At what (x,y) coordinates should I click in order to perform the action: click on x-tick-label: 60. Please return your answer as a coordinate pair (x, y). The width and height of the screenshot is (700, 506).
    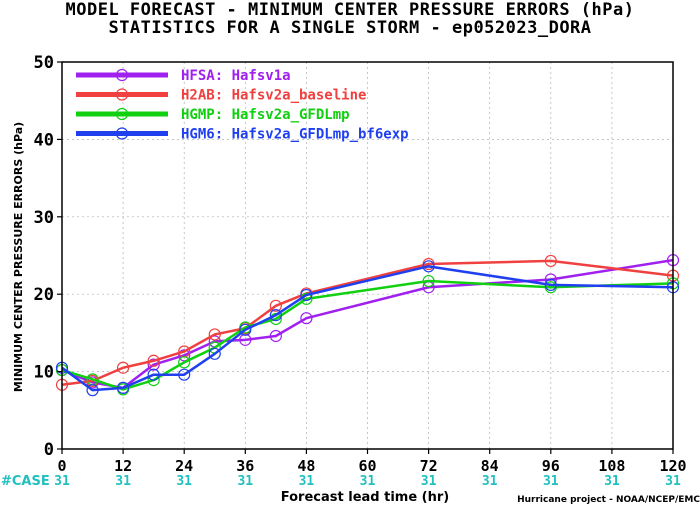
    Looking at the image, I should click on (367, 466).